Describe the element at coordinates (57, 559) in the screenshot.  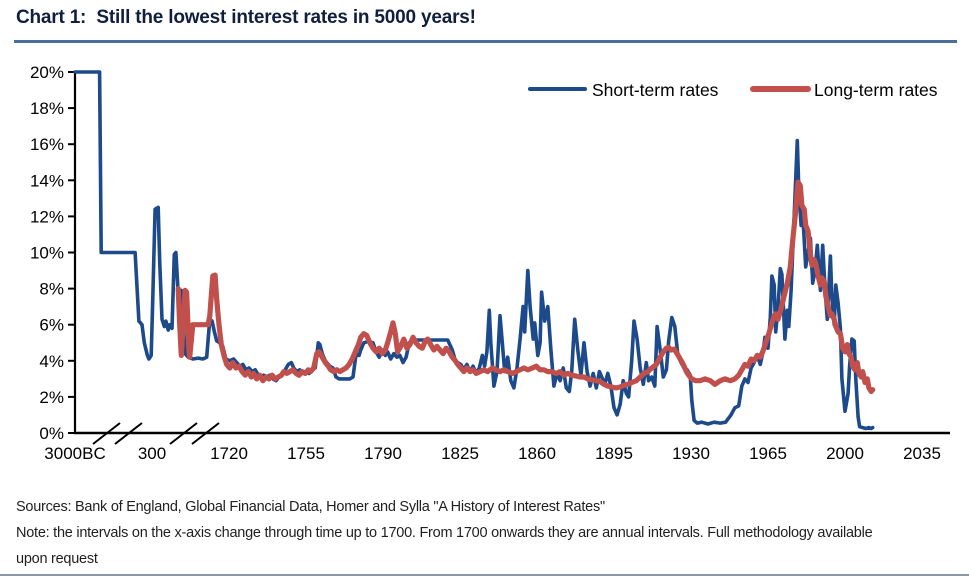
I see `note-text-line2: upon request` at that location.